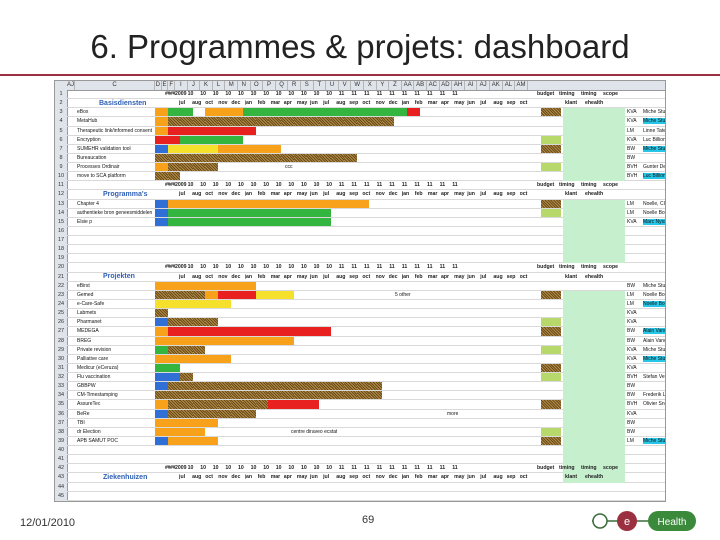  Describe the element at coordinates (101, 176) in the screenshot. I see `project-name: move to SCA platform` at that location.